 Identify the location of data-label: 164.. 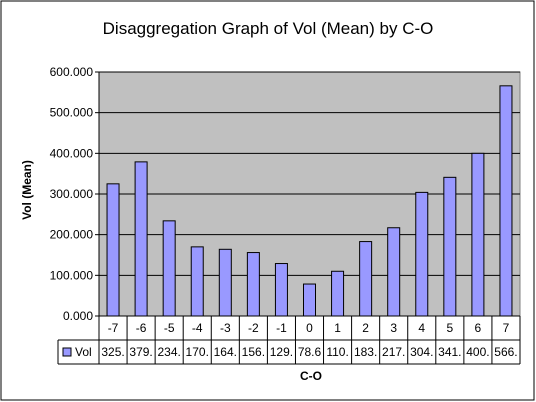
(225, 352).